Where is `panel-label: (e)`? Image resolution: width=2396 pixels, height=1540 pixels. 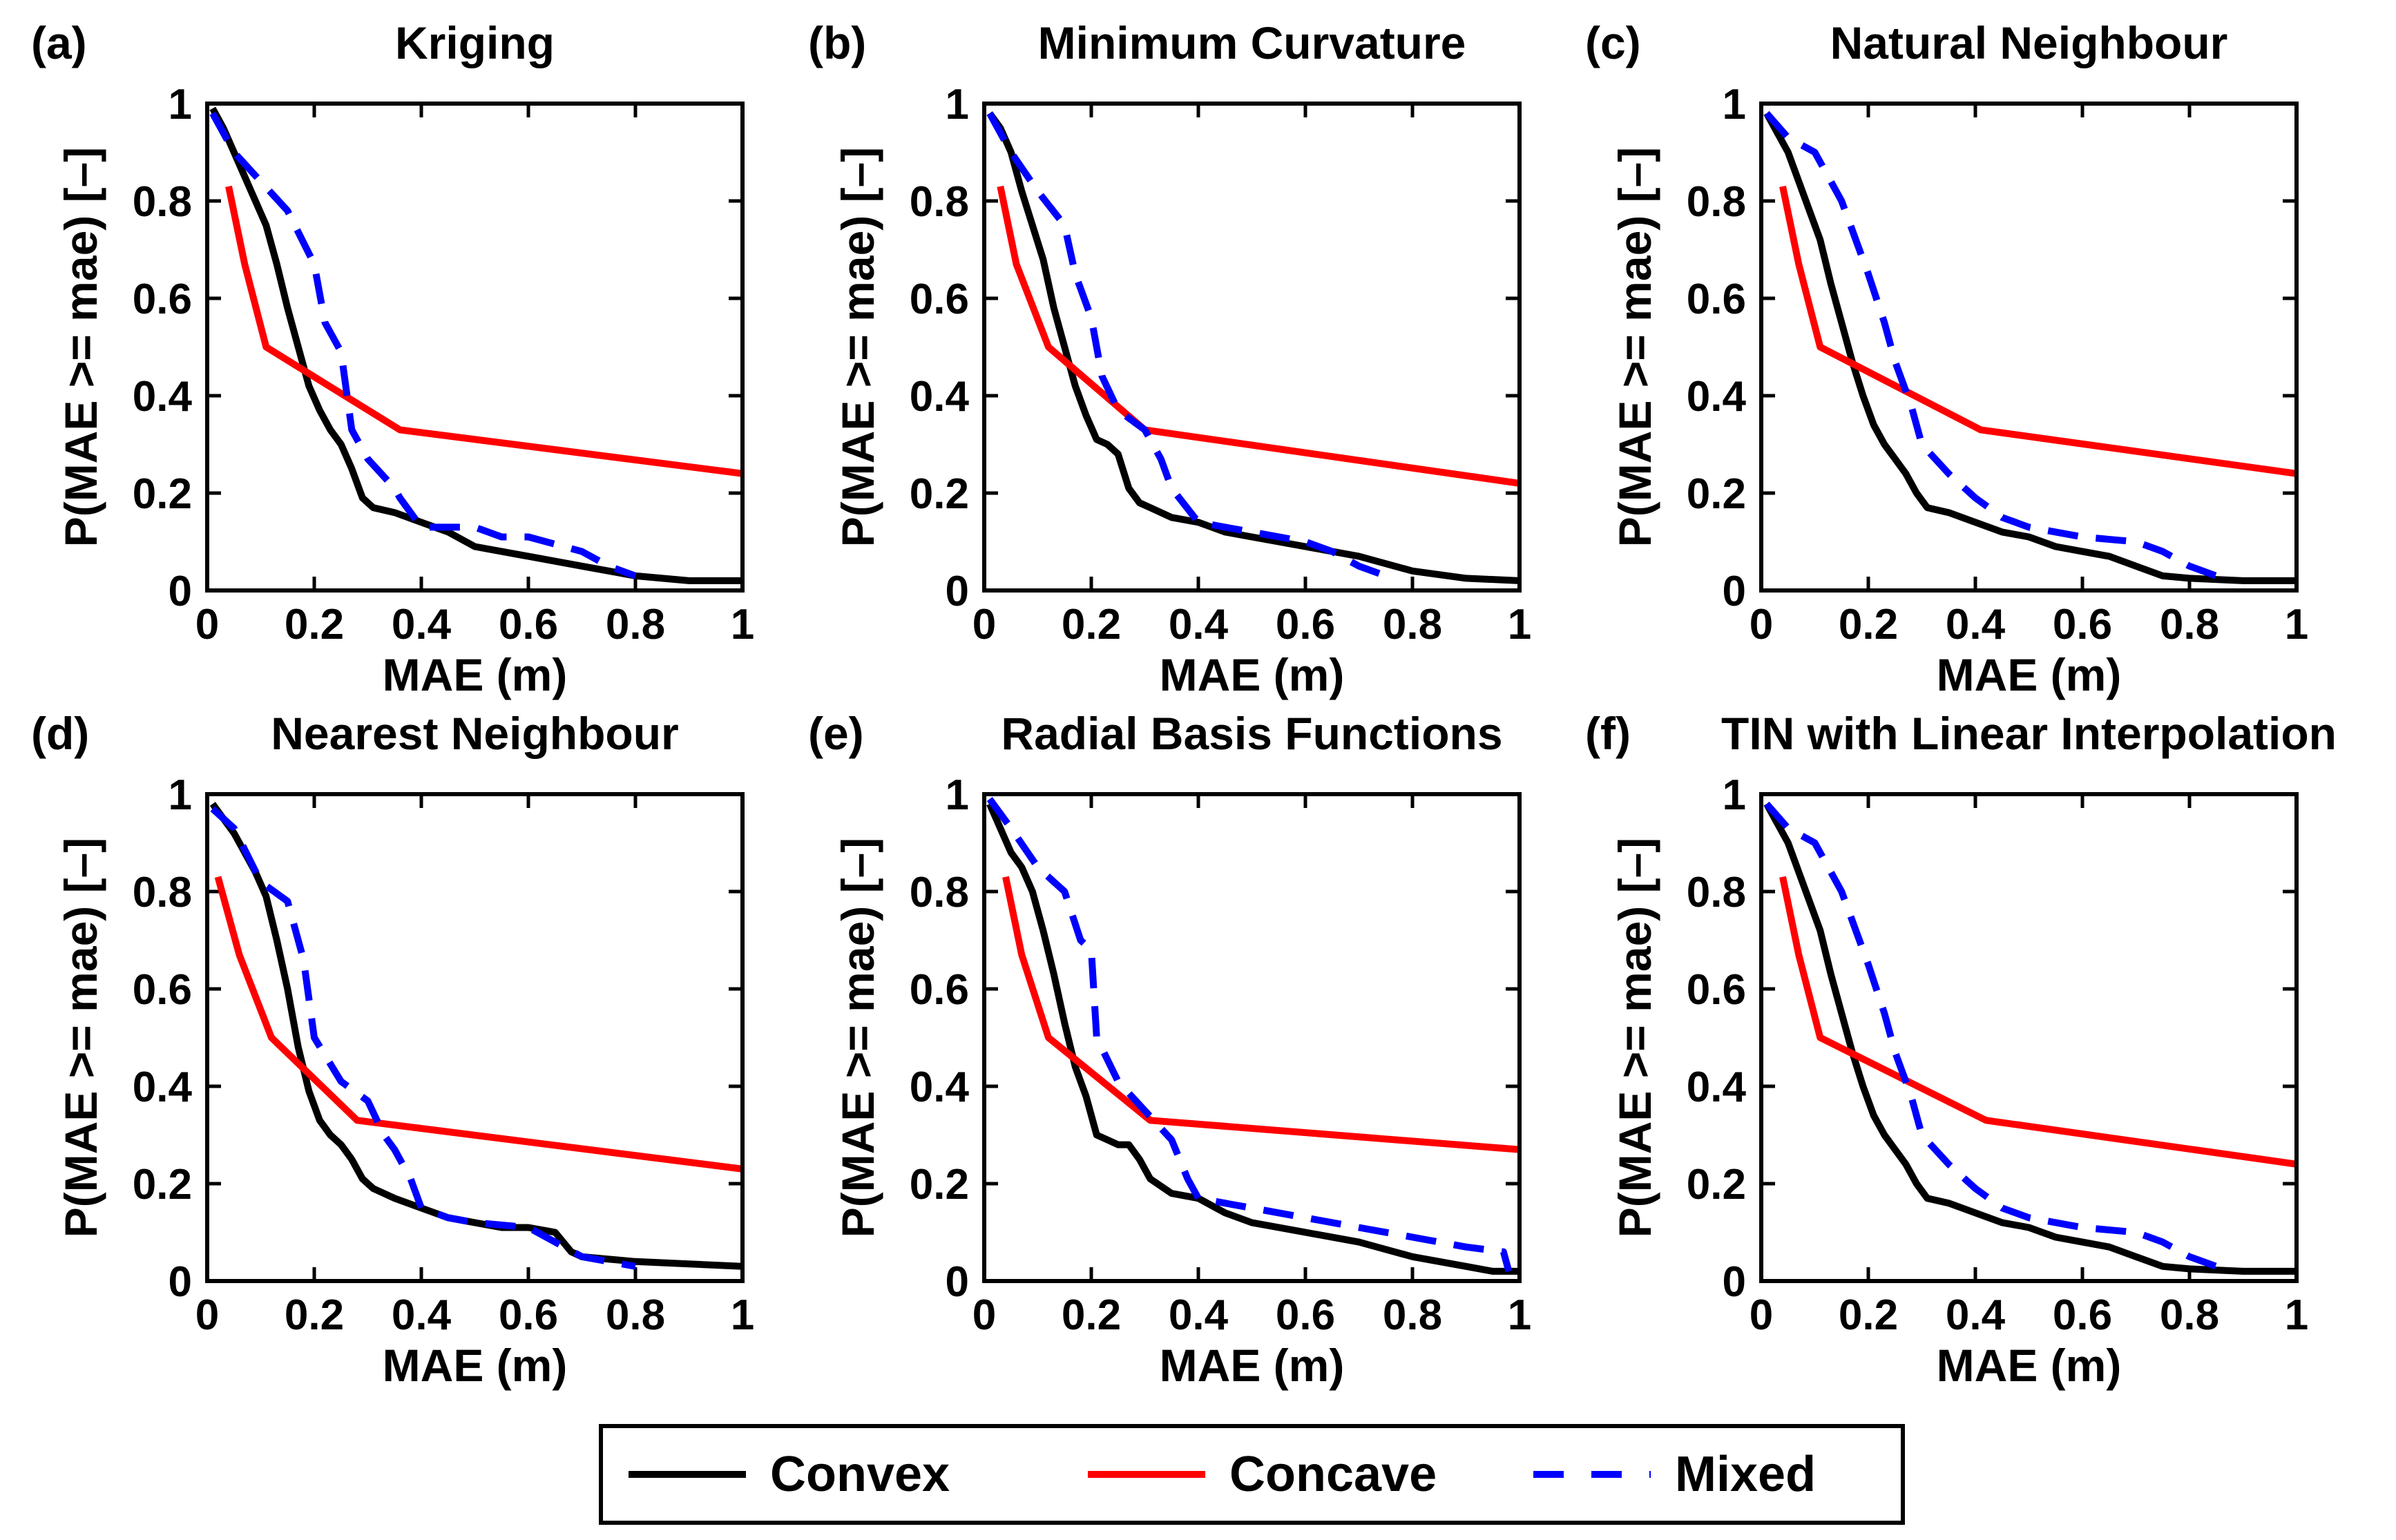
panel-label: (e) is located at coordinates (836, 733).